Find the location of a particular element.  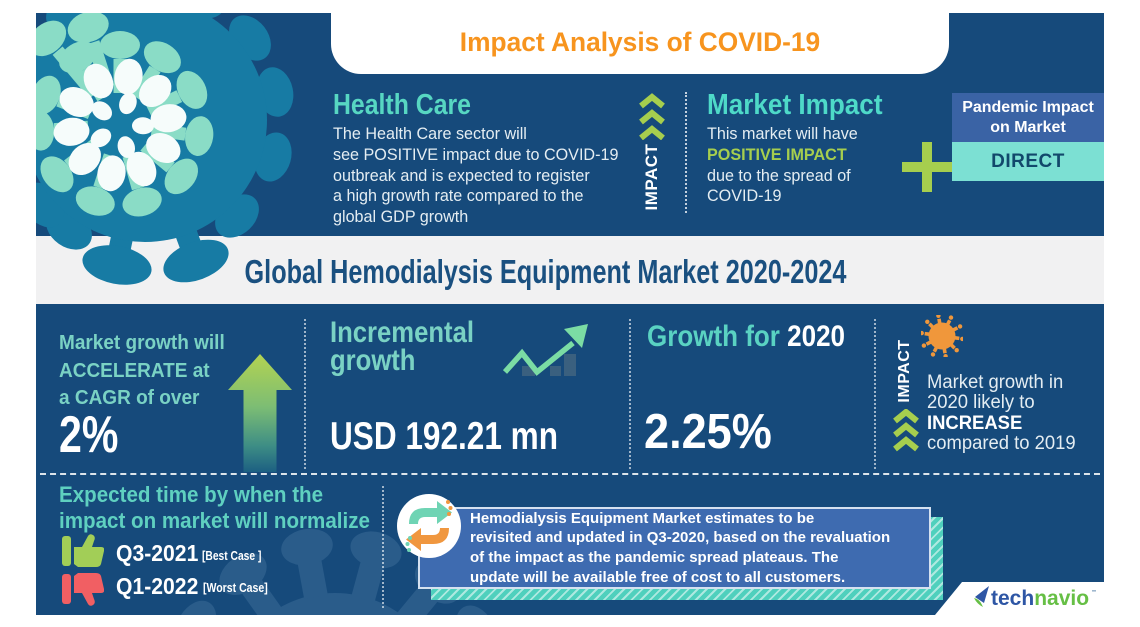

svg-text: technavio is located at coordinates (1040, 598).